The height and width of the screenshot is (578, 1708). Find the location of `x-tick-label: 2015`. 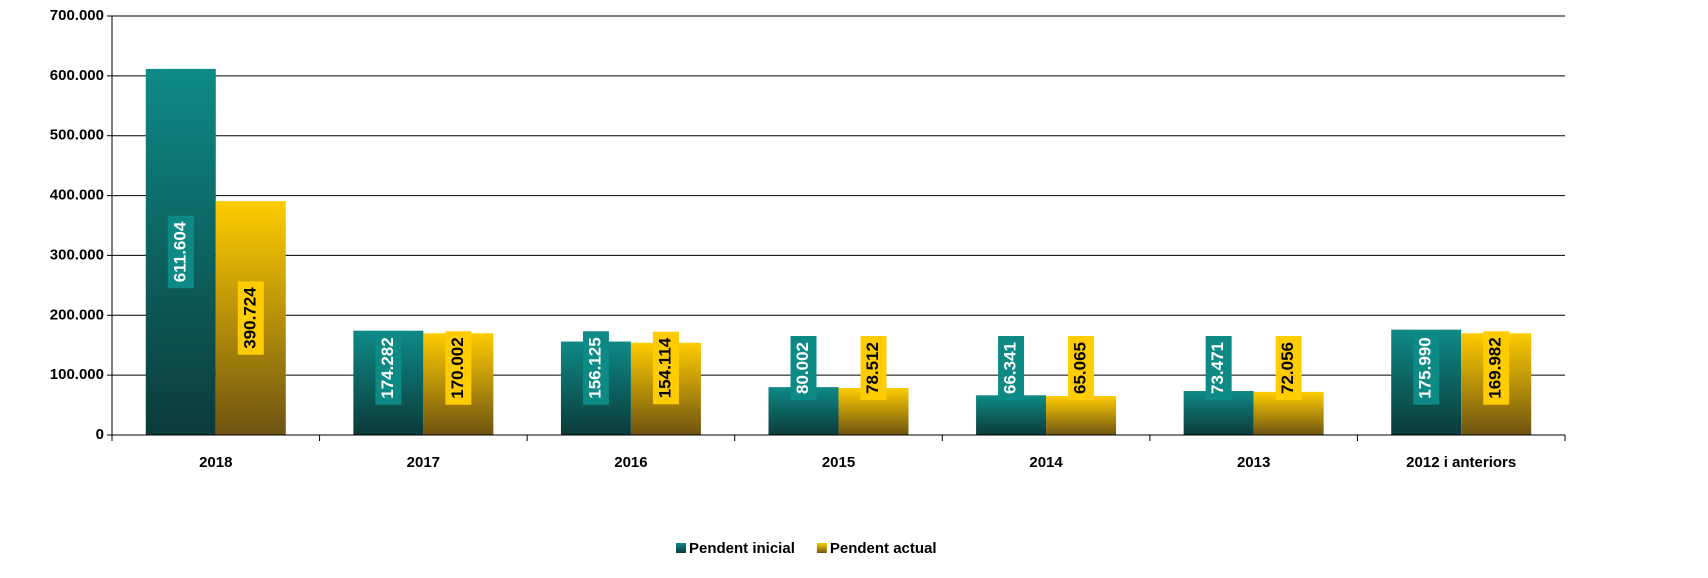

x-tick-label: 2015 is located at coordinates (838, 462).